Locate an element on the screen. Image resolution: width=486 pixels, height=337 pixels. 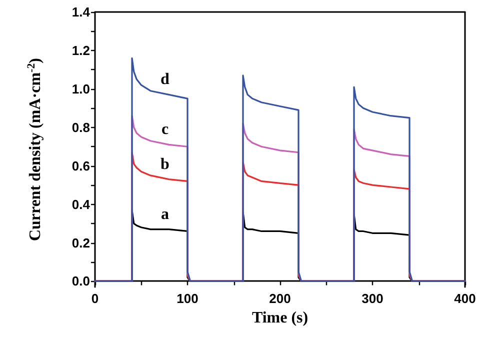
y-tick-label: 1.2 is located at coordinates (81, 50).